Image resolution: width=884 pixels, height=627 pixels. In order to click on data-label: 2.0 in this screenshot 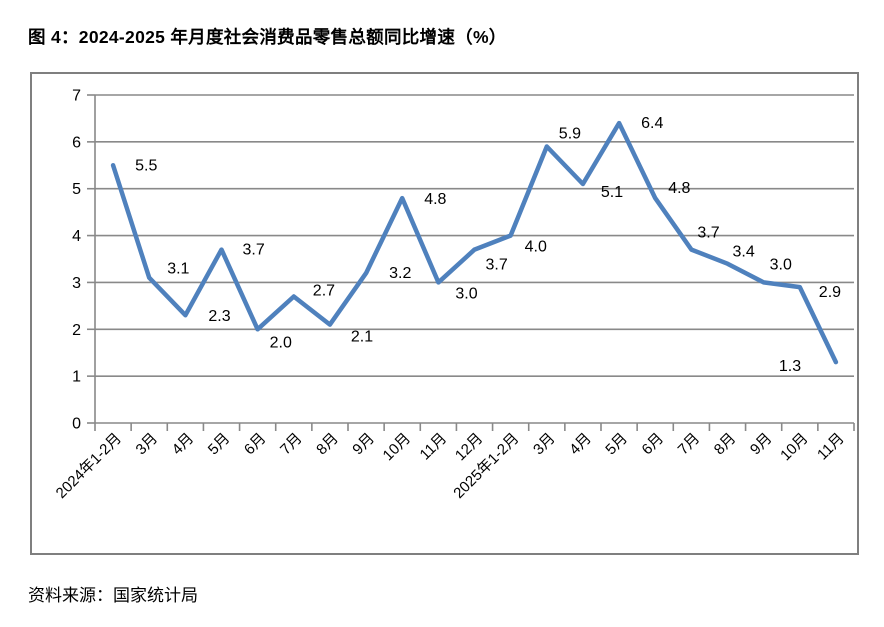, I will do `click(281, 342)`.